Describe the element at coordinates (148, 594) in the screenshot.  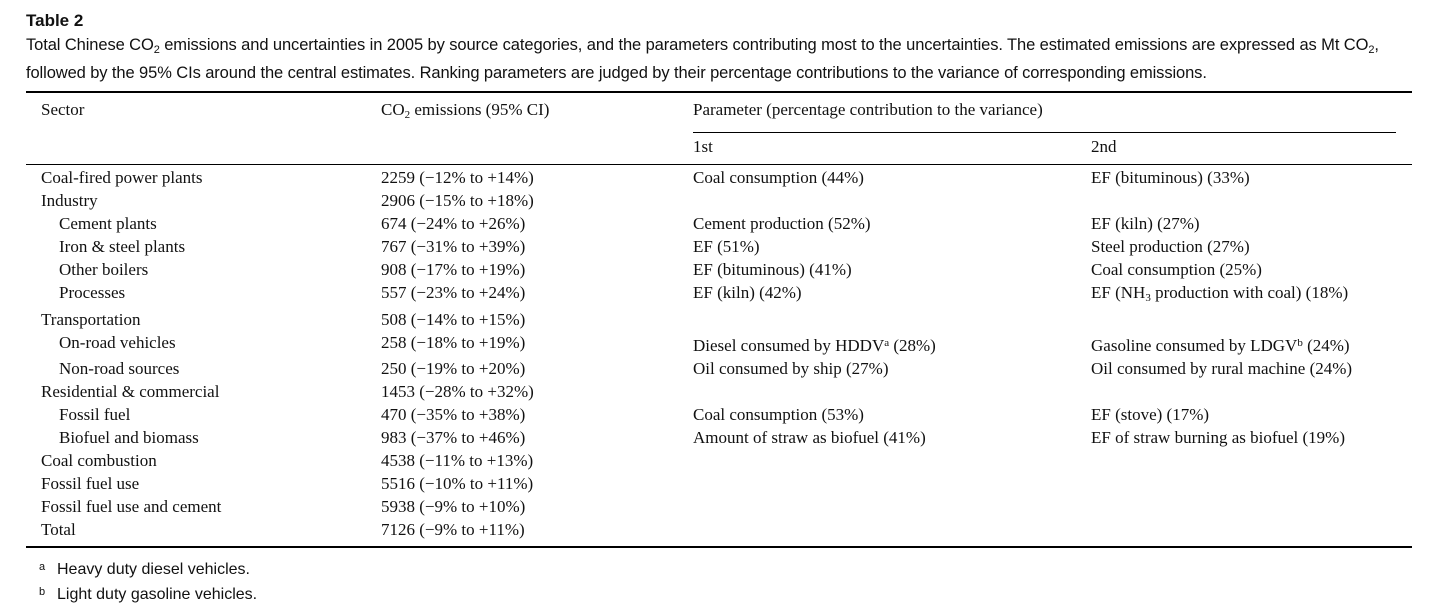
I see `footnote-b: b Light duty gasoline vehicles.` at that location.